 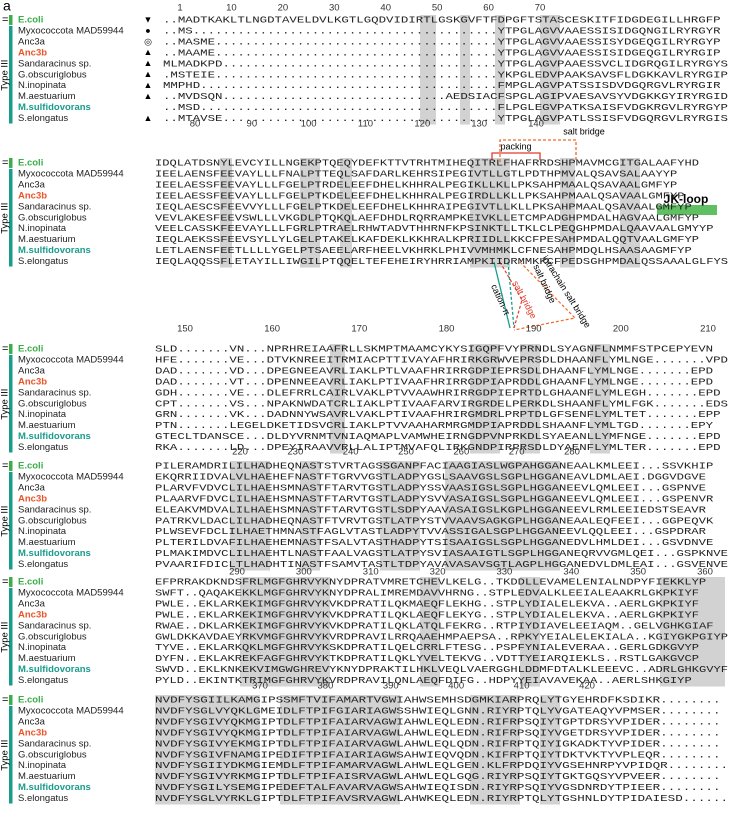 What do you see at coordinates (148, 19) in the screenshot?
I see `species-marker: ▼` at bounding box center [148, 19].